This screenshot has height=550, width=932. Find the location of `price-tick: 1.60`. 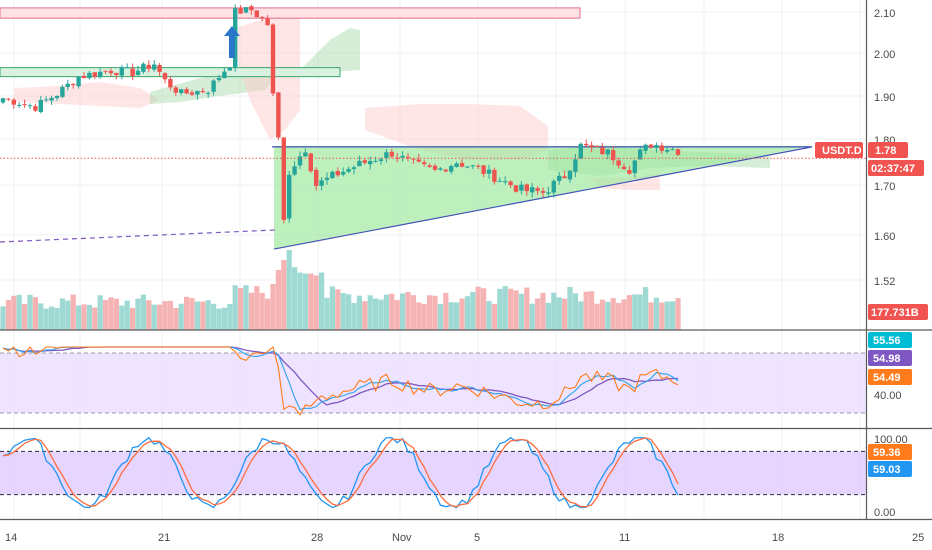

price-tick: 1.60 is located at coordinates (884, 237).